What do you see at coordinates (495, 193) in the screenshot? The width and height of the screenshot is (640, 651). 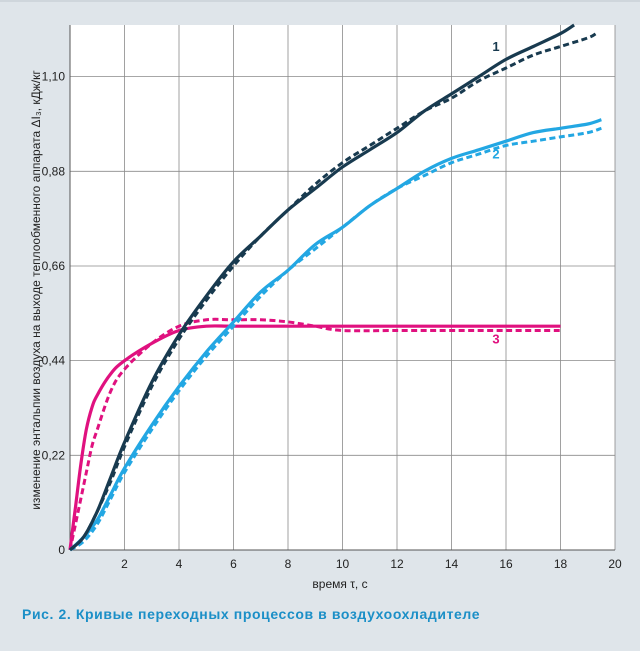 I see `annotations: 1 2 3` at bounding box center [495, 193].